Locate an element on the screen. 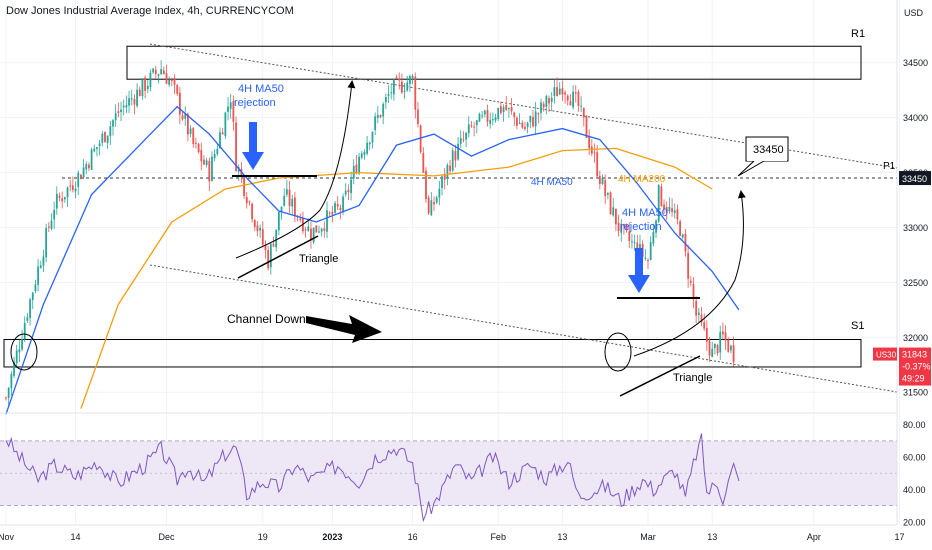 This screenshot has height=550, width=932. time-tick-label: Dec is located at coordinates (166, 537).